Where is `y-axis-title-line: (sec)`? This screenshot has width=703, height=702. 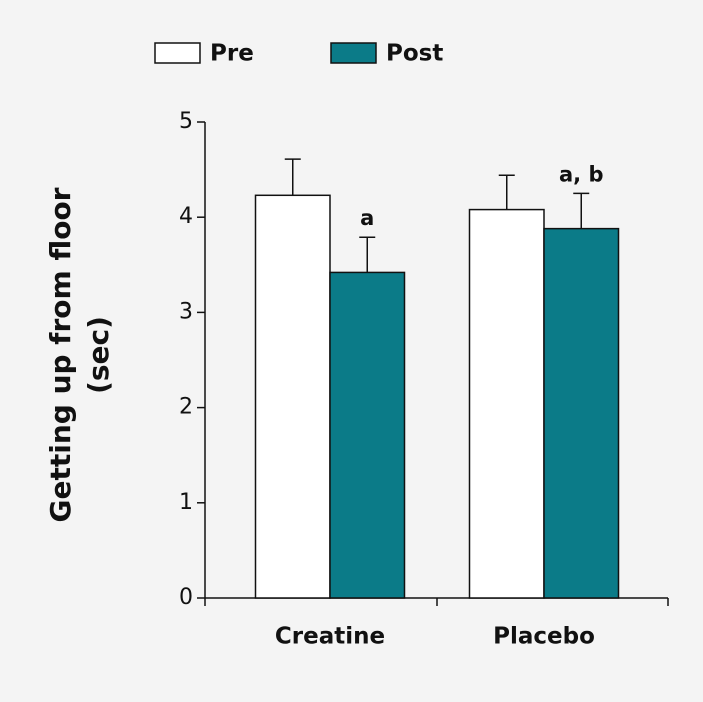
y-axis-title-line: (sec) is located at coordinates (98, 355).